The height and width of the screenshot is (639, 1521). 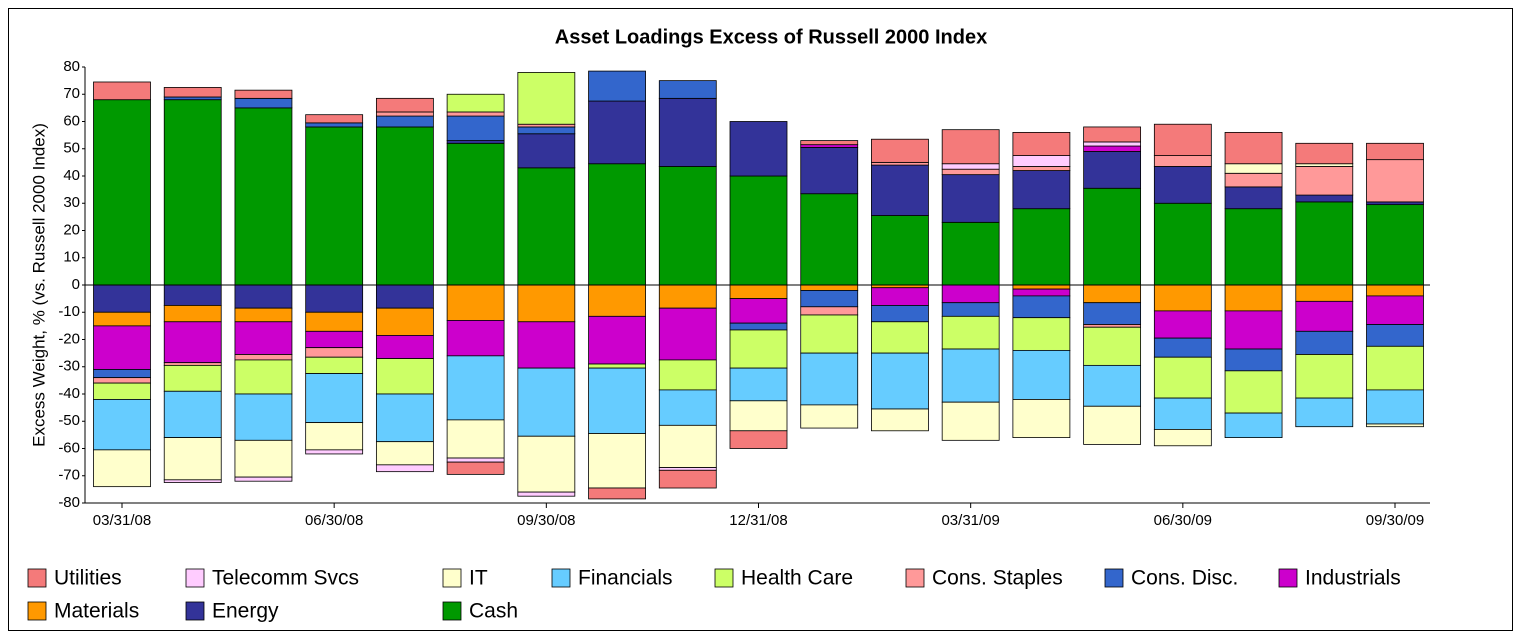 What do you see at coordinates (285, 578) in the screenshot?
I see `legend-label: Telecomm Svcs` at bounding box center [285, 578].